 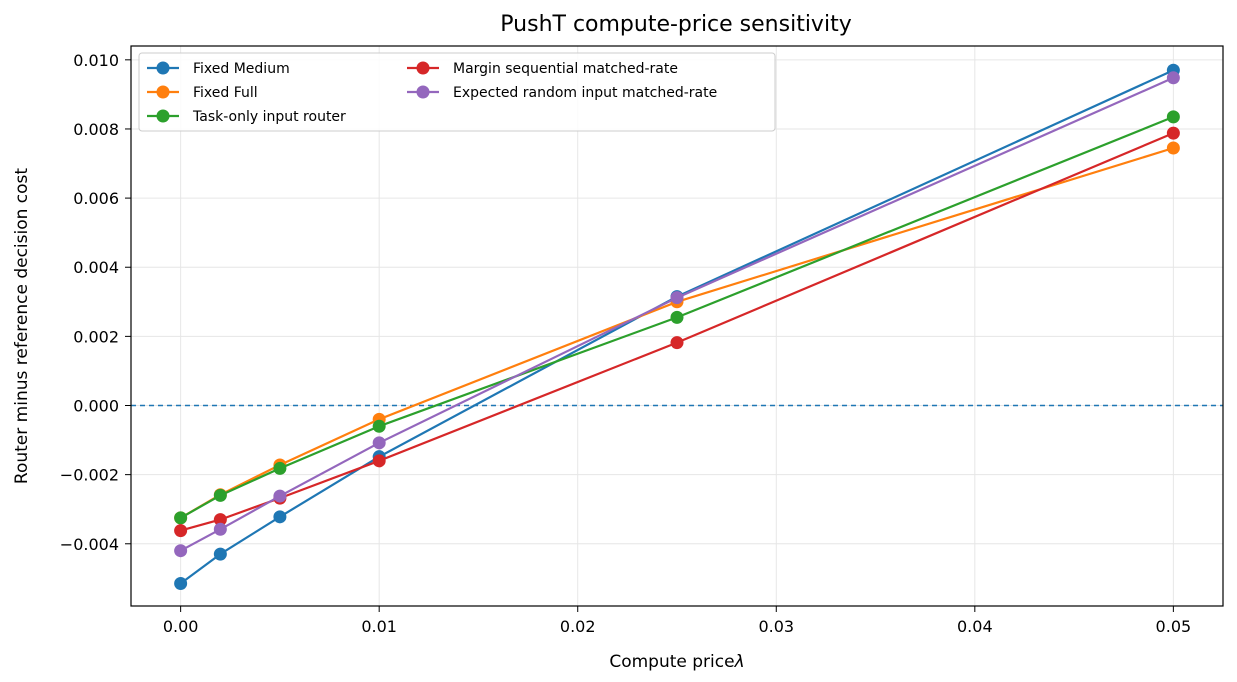 I want to click on y-tick-label: 0.004, so click(x=96, y=267).